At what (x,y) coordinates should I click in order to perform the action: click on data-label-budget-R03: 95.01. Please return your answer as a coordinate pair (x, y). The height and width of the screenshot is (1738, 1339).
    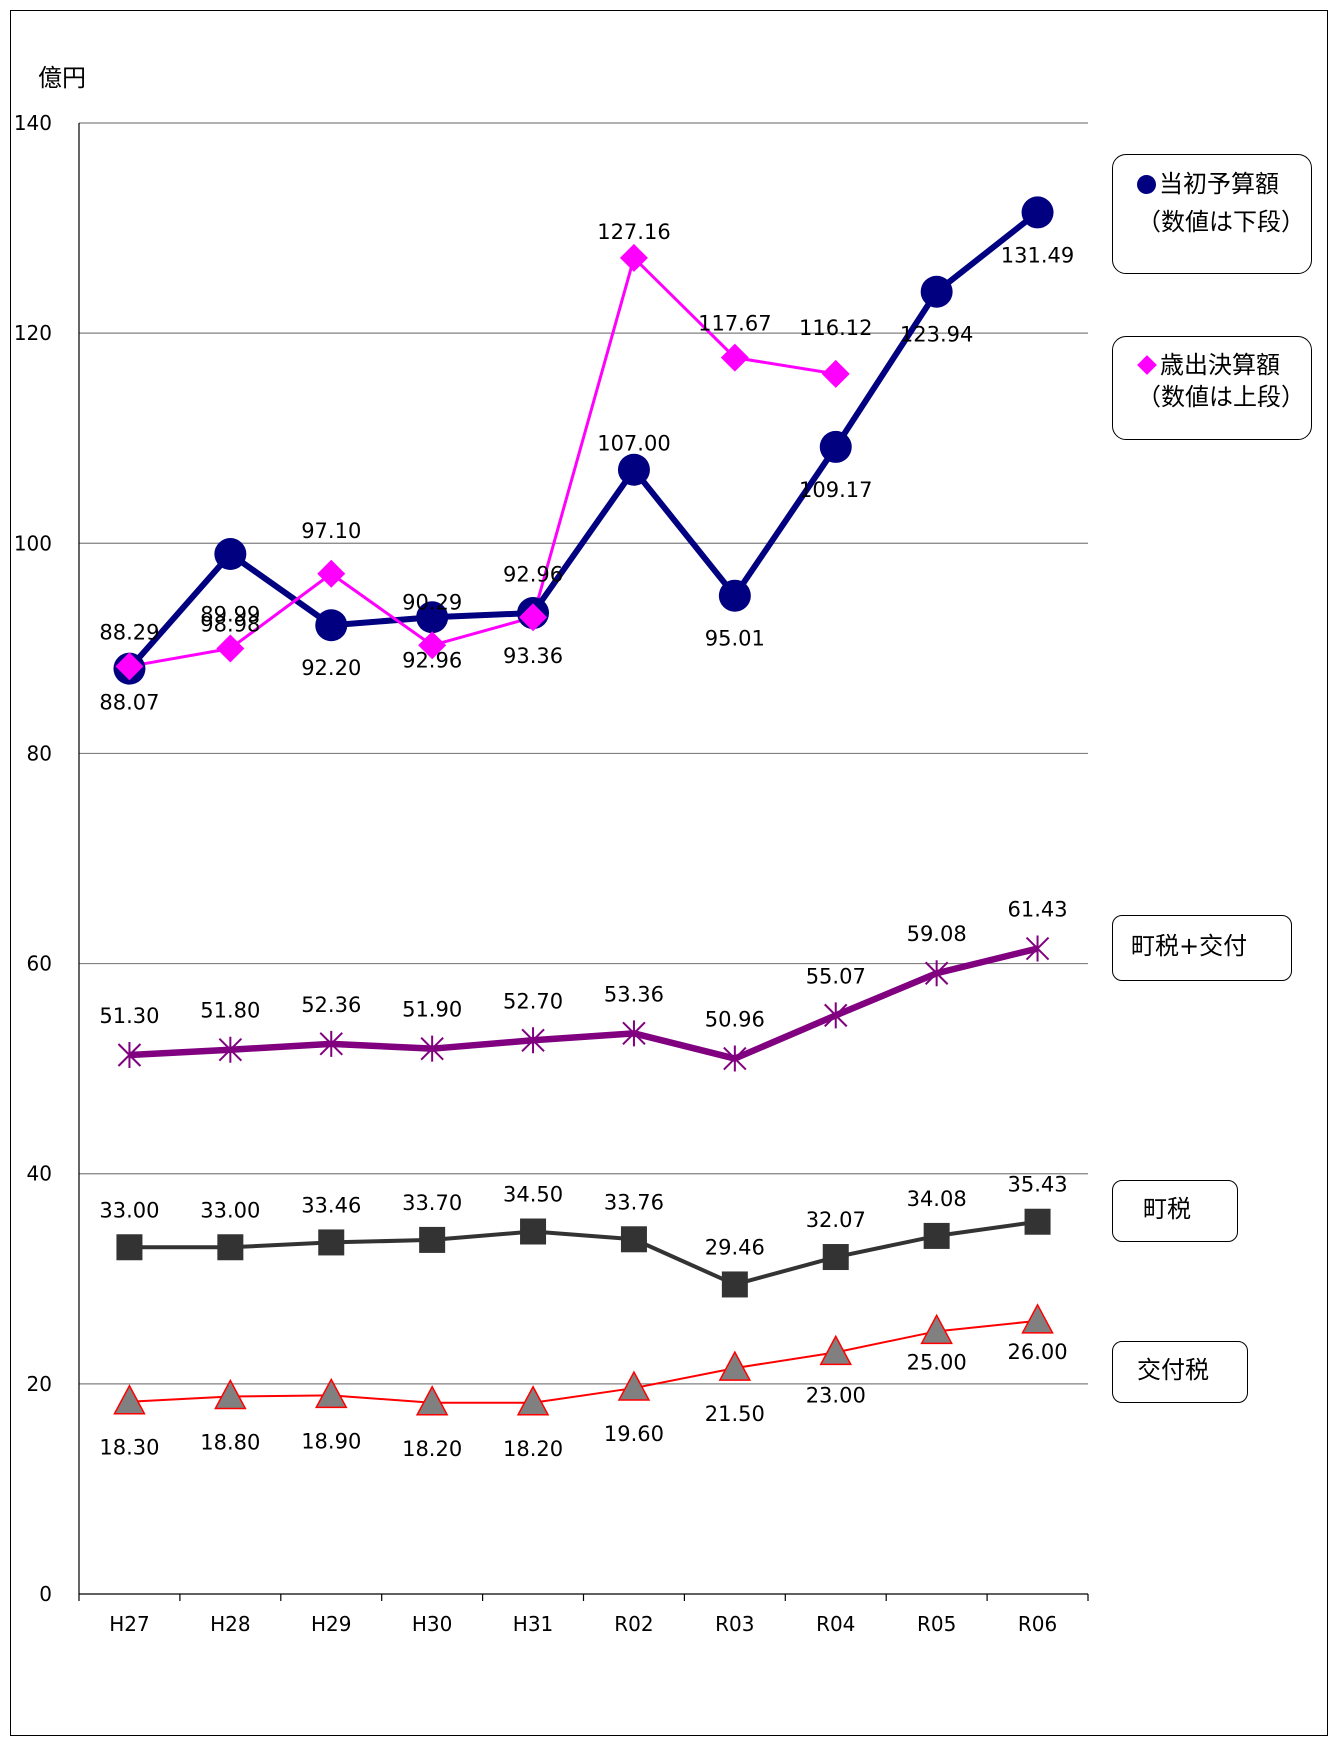
    Looking at the image, I should click on (735, 639).